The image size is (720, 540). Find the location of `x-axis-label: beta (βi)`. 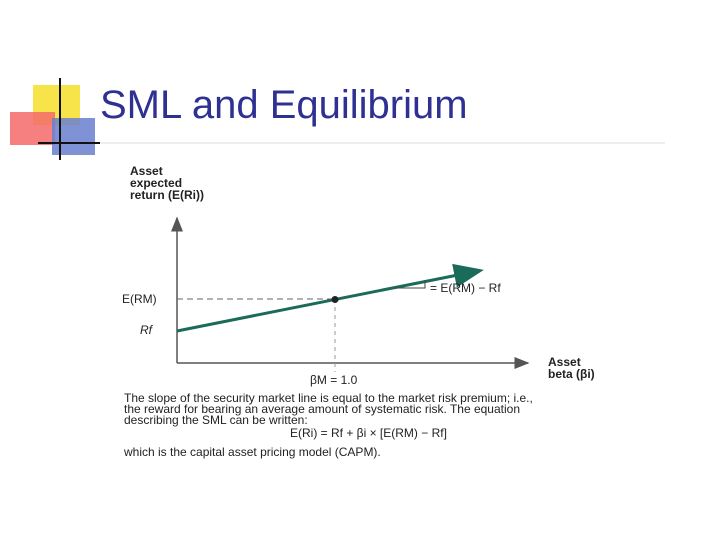

x-axis-label: beta (βi) is located at coordinates (571, 374).